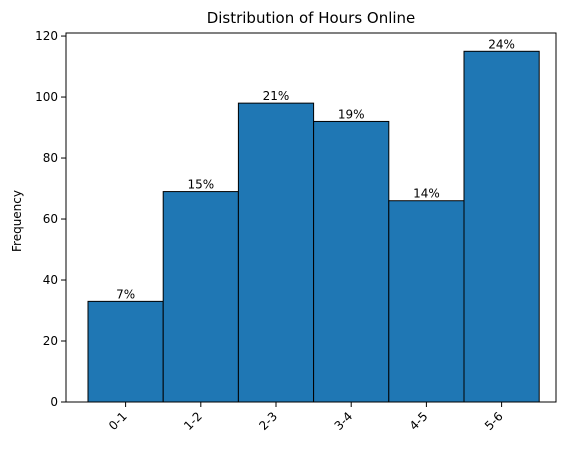  I want to click on x-tick-label: 4-5, so click(419, 421).